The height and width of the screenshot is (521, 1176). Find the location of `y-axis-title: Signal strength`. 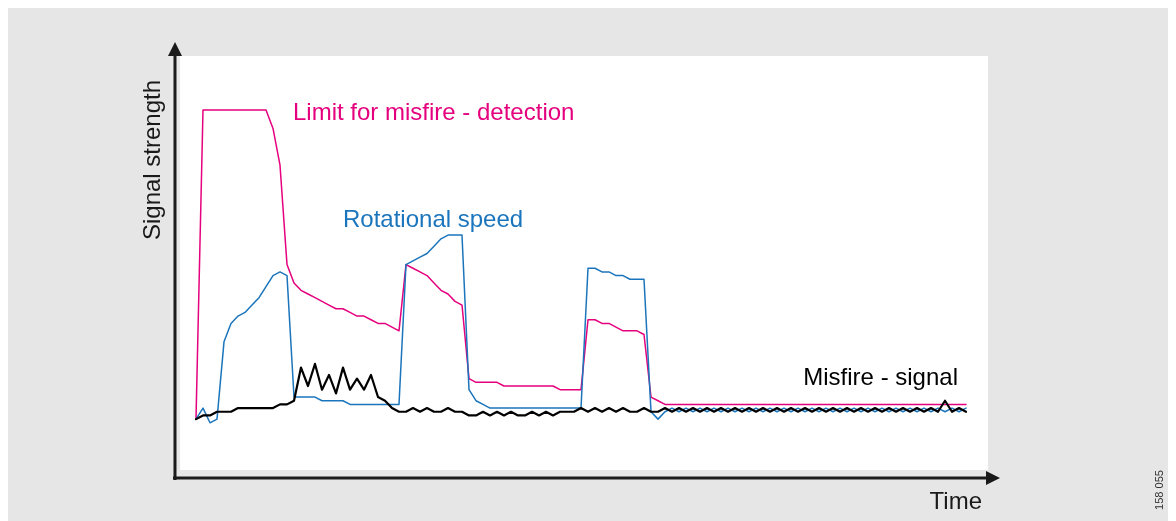

y-axis-title: Signal strength is located at coordinates (151, 160).